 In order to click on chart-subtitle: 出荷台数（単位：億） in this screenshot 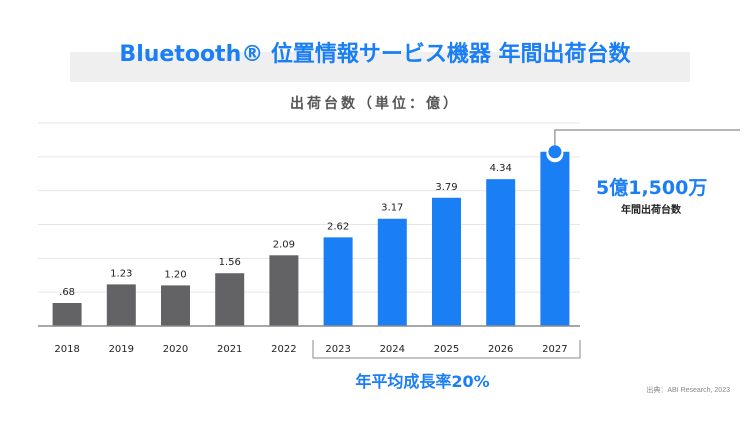, I will do `click(375, 104)`.